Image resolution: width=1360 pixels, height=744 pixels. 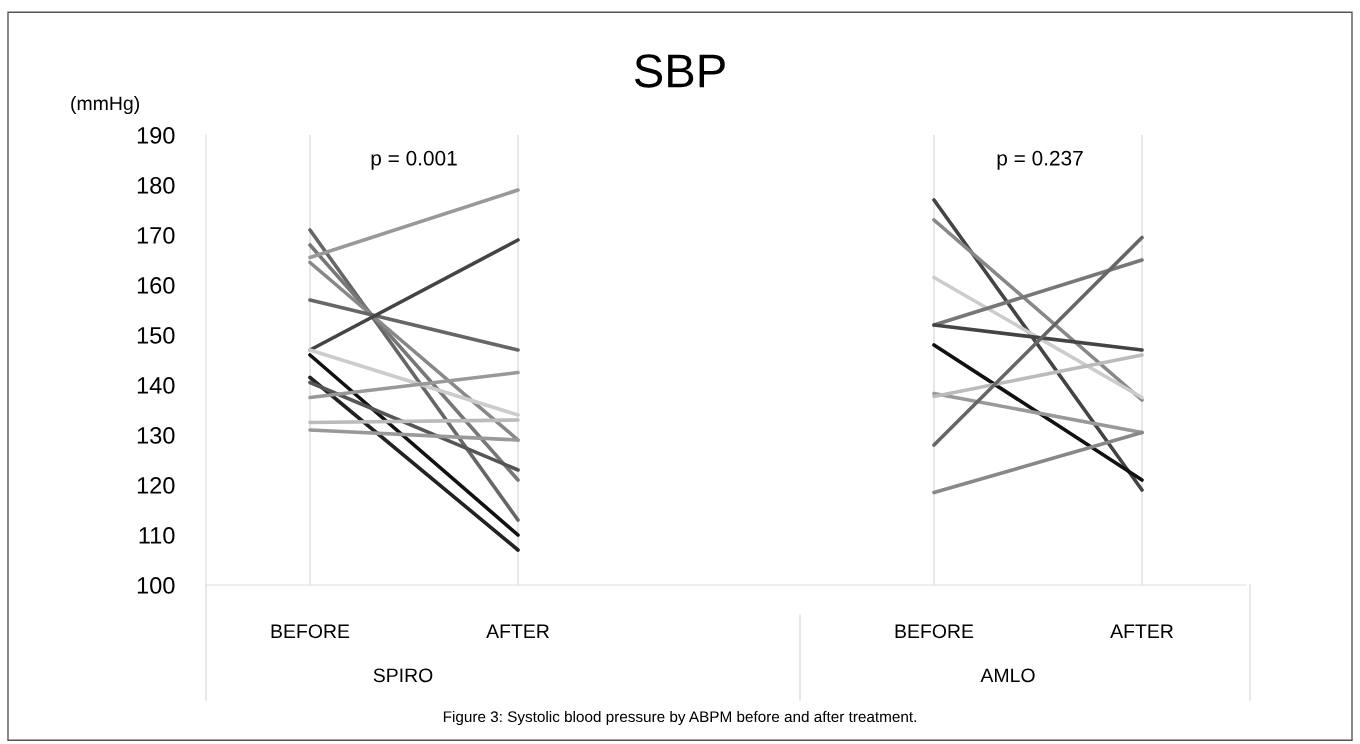 What do you see at coordinates (156, 335) in the screenshot?
I see `y-tick-label: 150` at bounding box center [156, 335].